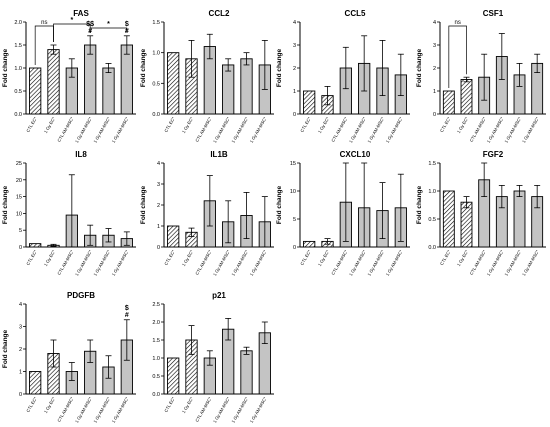  I want to click on y-tick-label: 10, so click(19, 214).